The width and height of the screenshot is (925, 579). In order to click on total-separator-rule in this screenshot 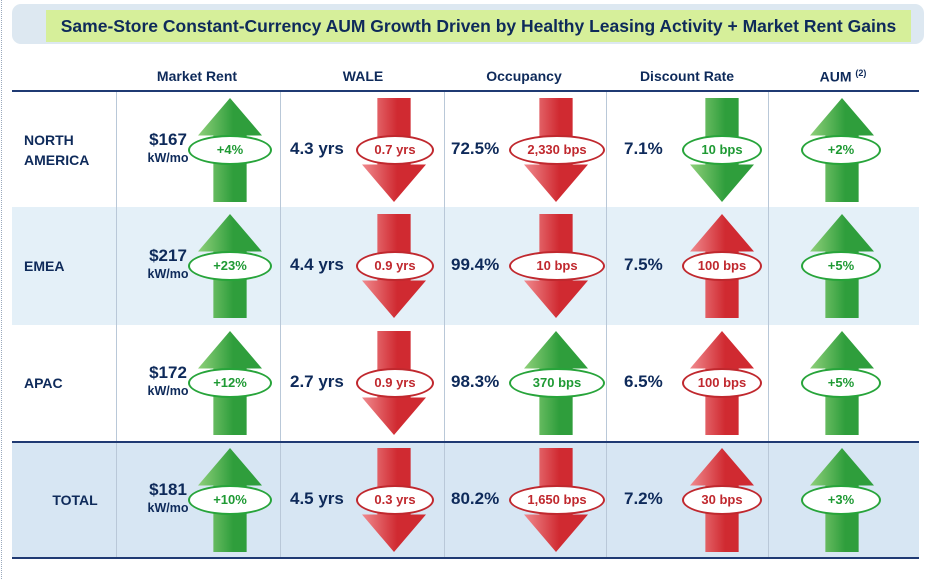, I will do `click(465, 442)`.